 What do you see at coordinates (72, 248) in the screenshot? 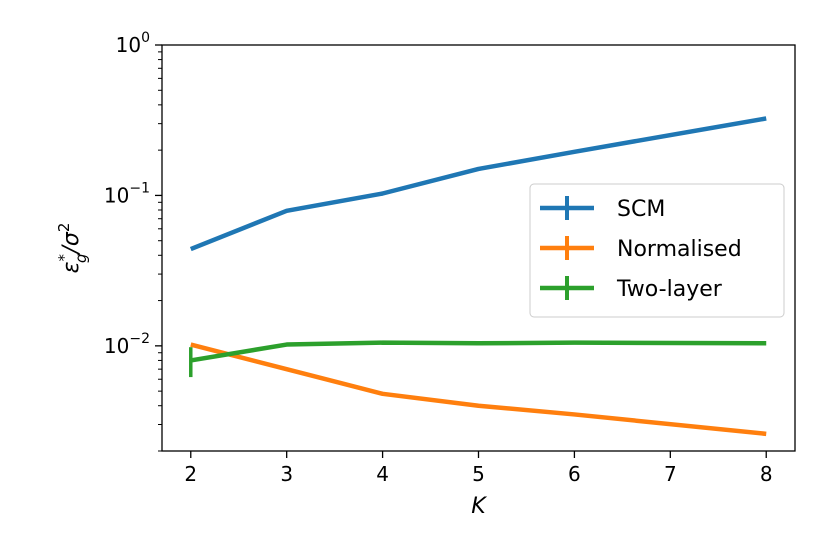
I see `y-axis-label: ε*g/σ2` at bounding box center [72, 248].